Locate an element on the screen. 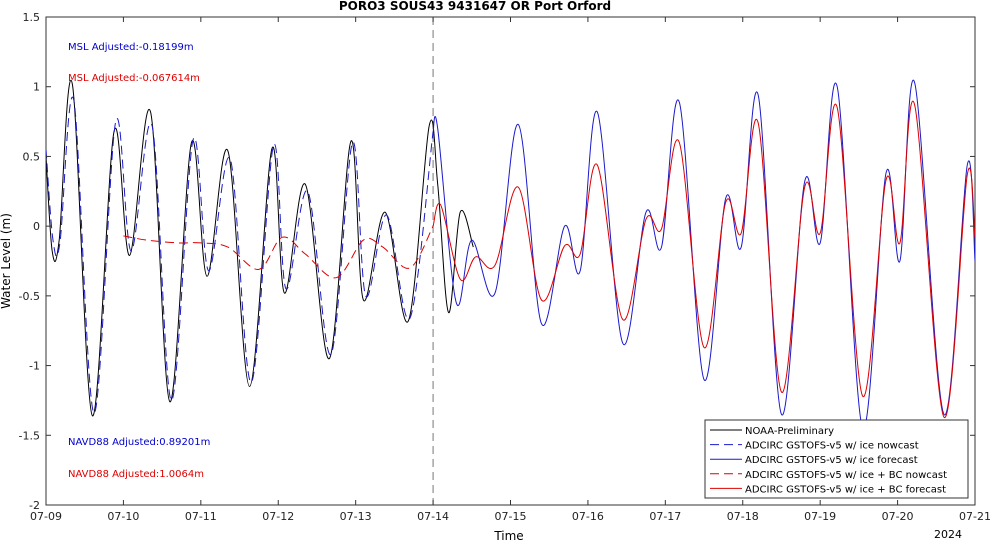 This screenshot has height=541, width=992. legend-box is located at coordinates (836, 459).